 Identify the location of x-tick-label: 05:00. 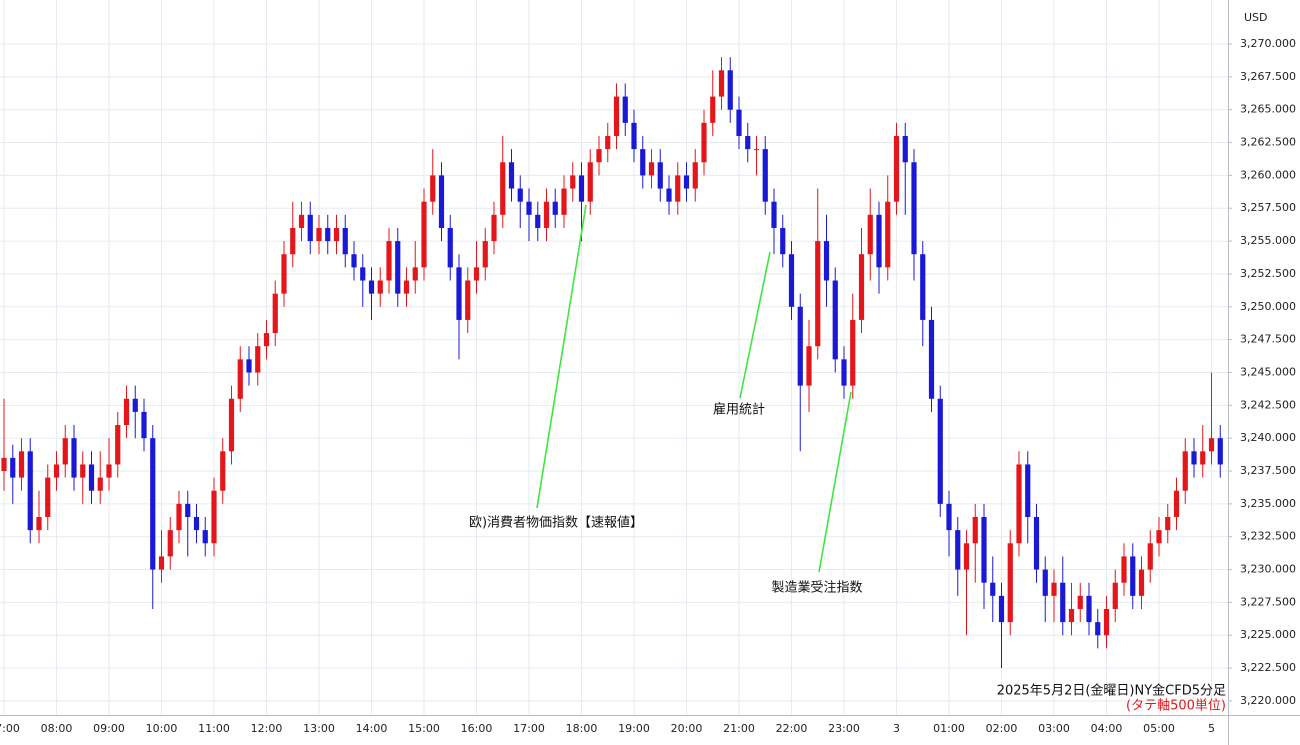
(1159, 728).